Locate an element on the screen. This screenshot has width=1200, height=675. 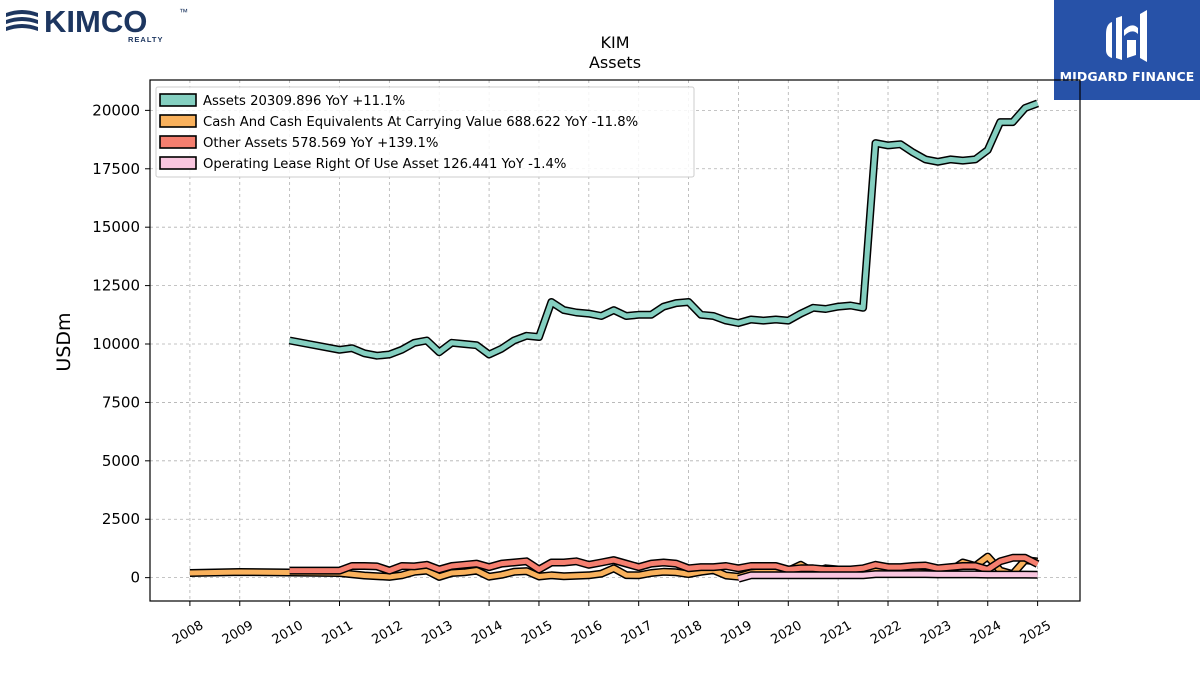
kimco-realty-logo: KIMCO ™ REALTY is located at coordinates (97, 24).